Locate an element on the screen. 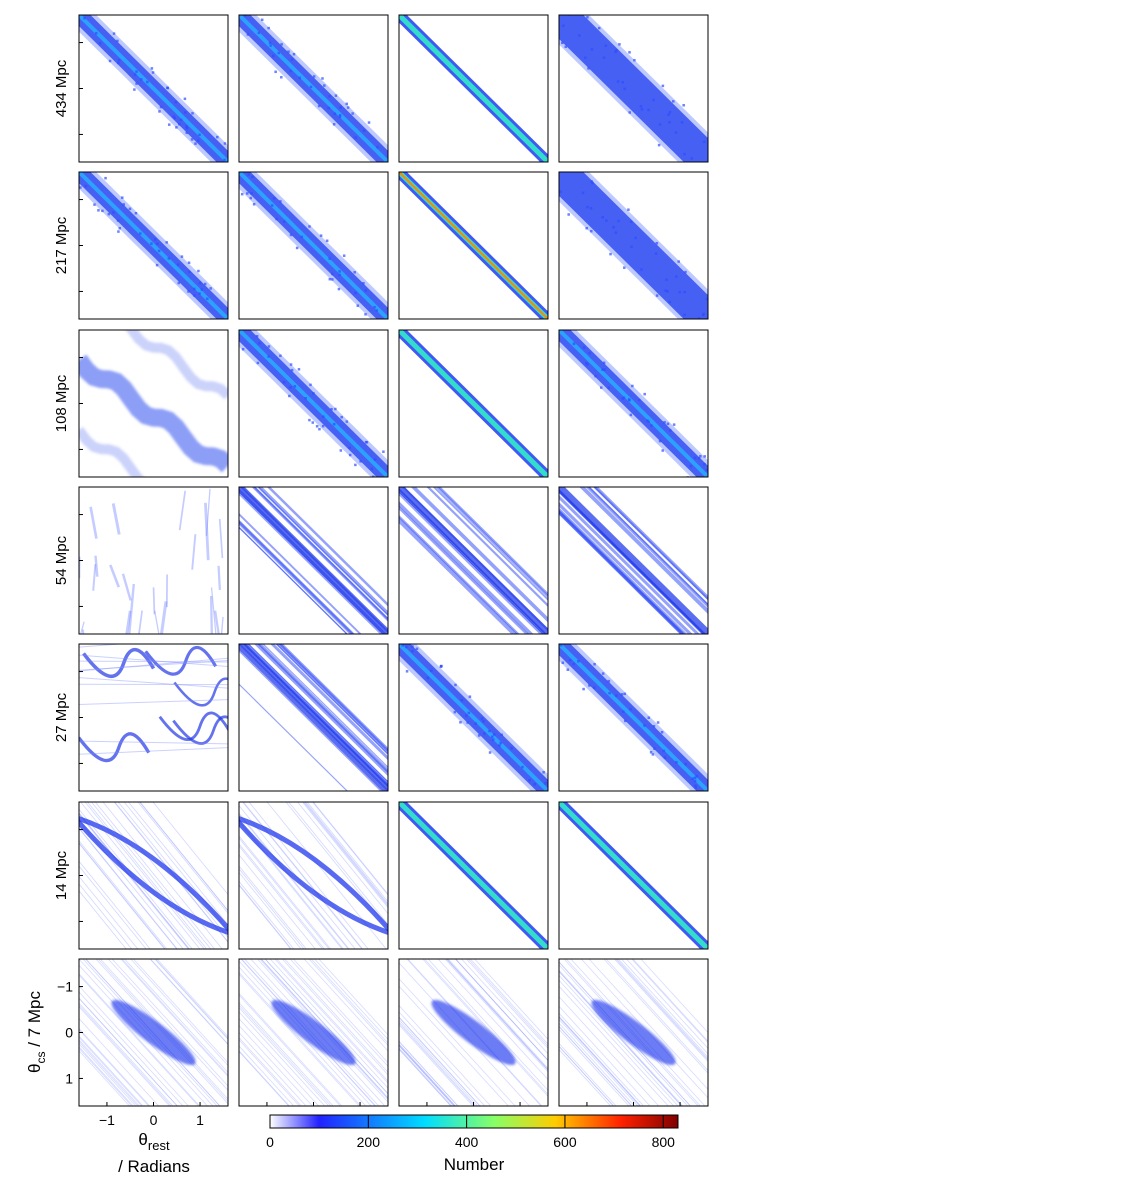  y-axis-title-main: θ is located at coordinates (34, 1068).